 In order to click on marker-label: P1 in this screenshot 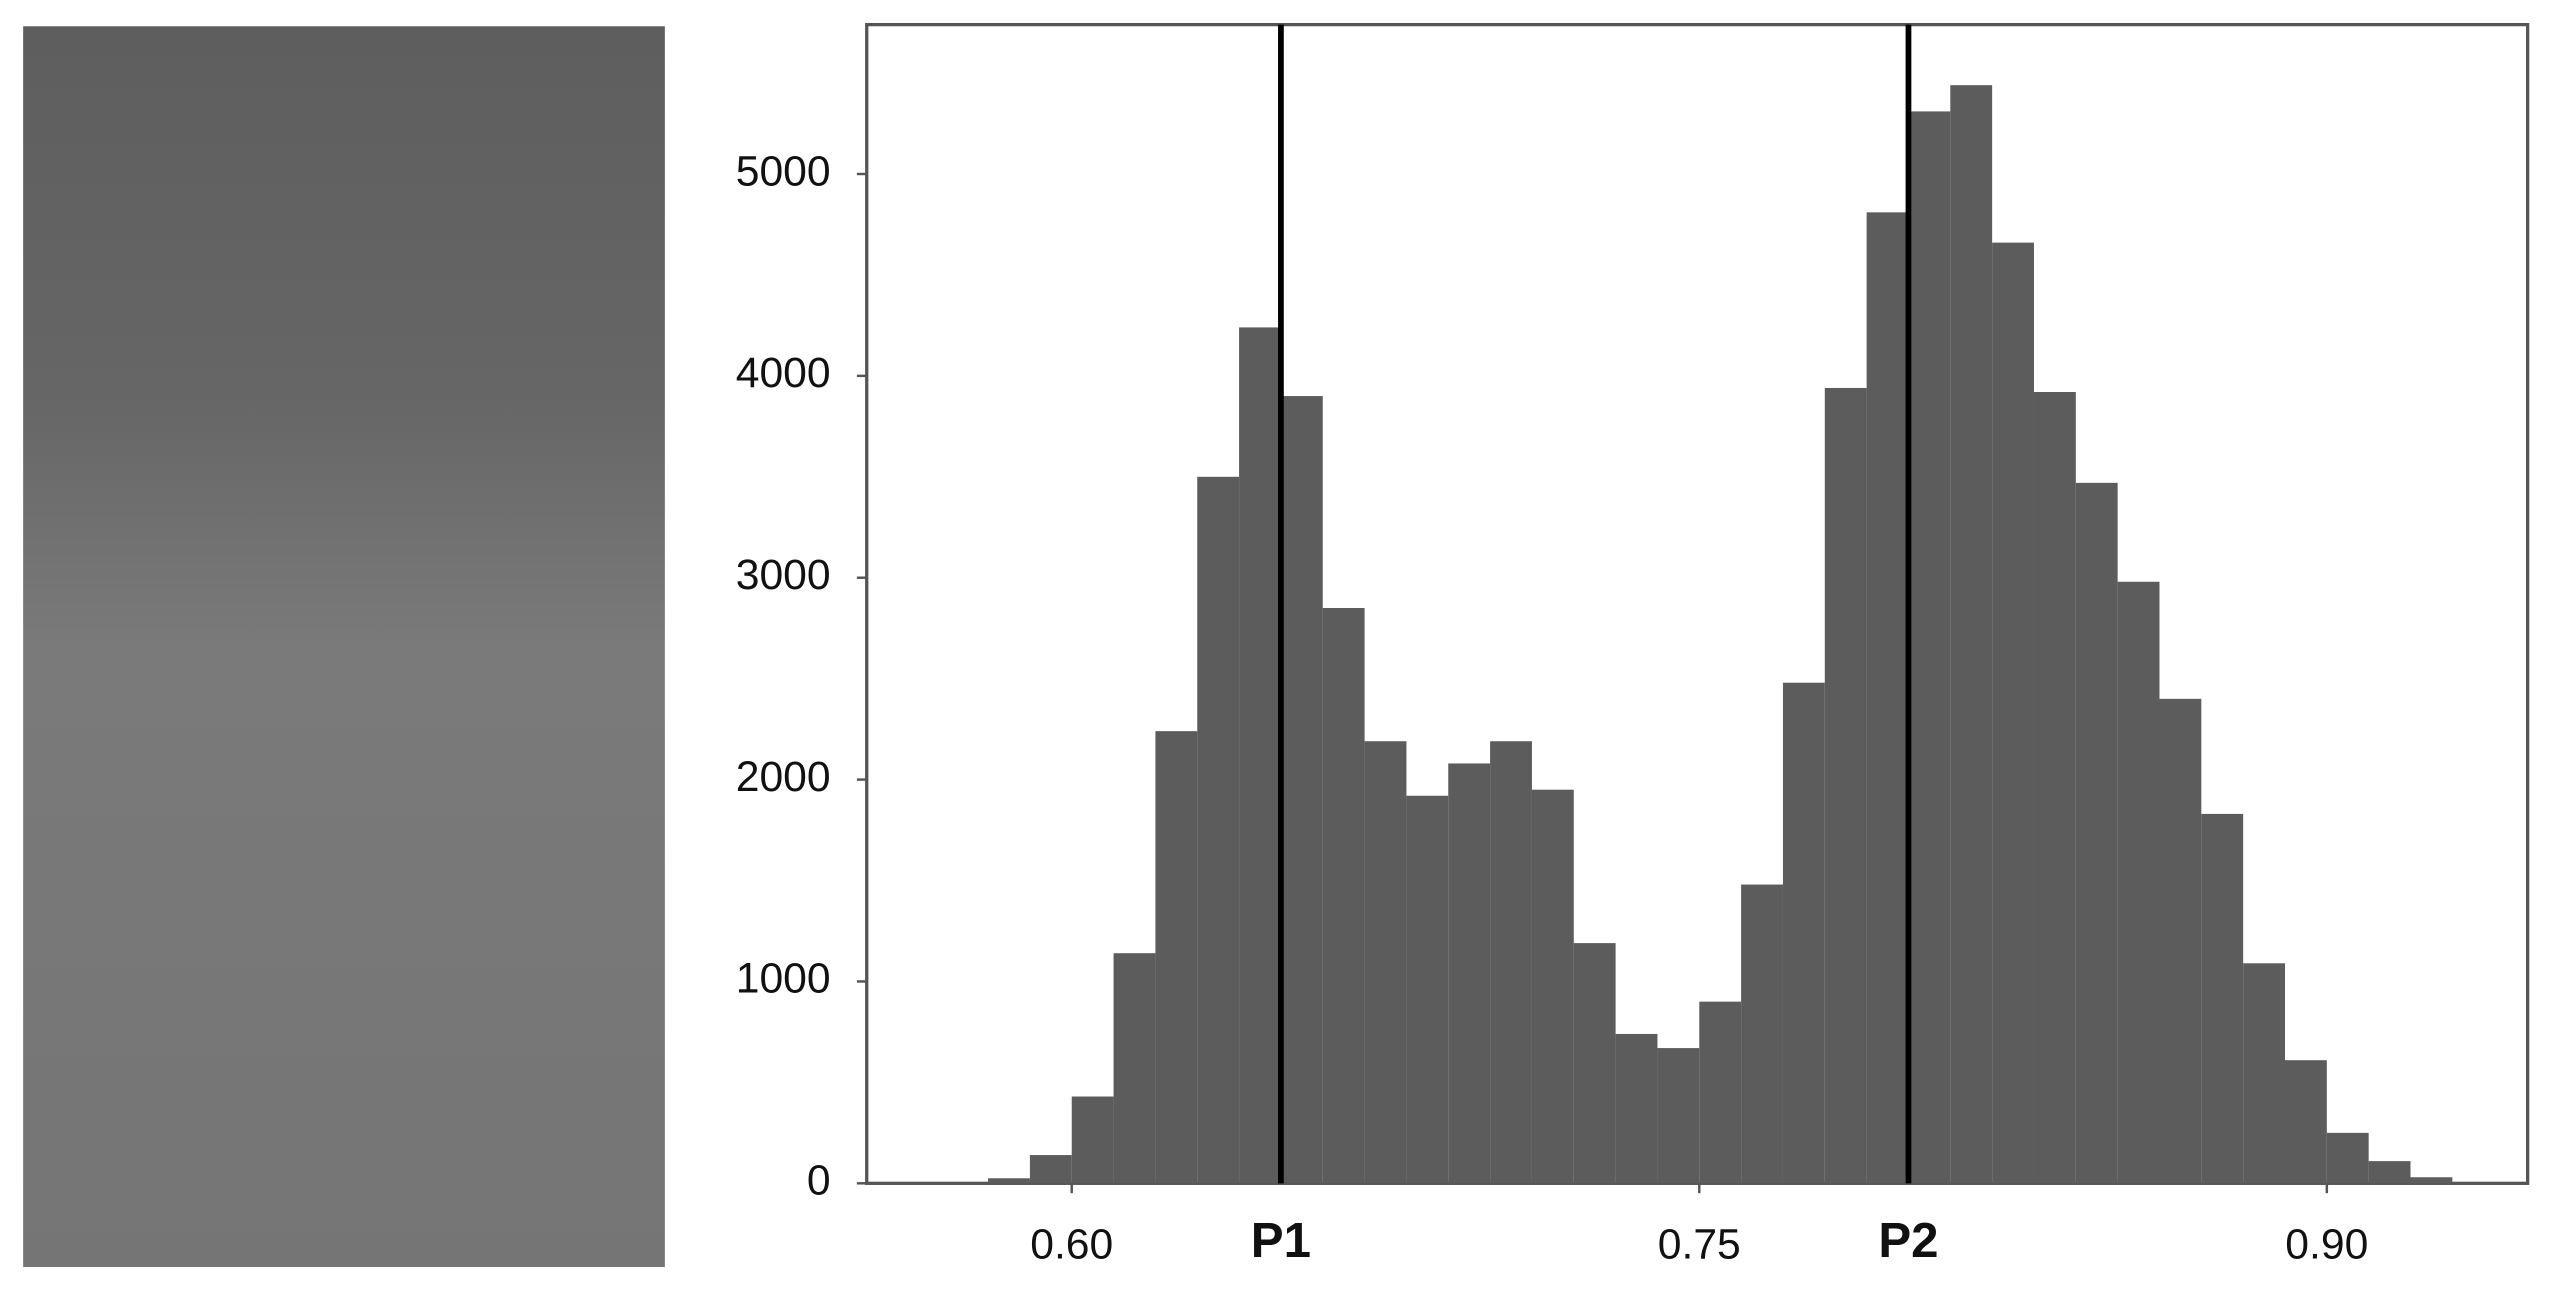, I will do `click(1281, 1240)`.